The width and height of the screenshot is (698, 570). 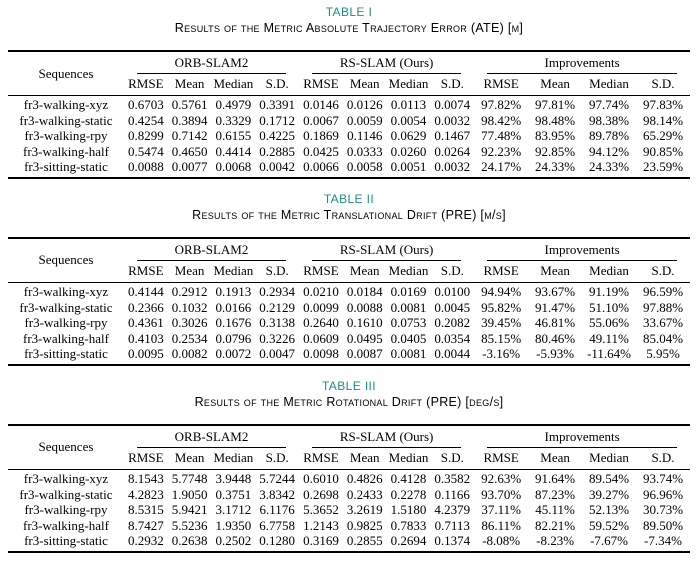 I want to click on value-cell: 0.0609, so click(x=321, y=338).